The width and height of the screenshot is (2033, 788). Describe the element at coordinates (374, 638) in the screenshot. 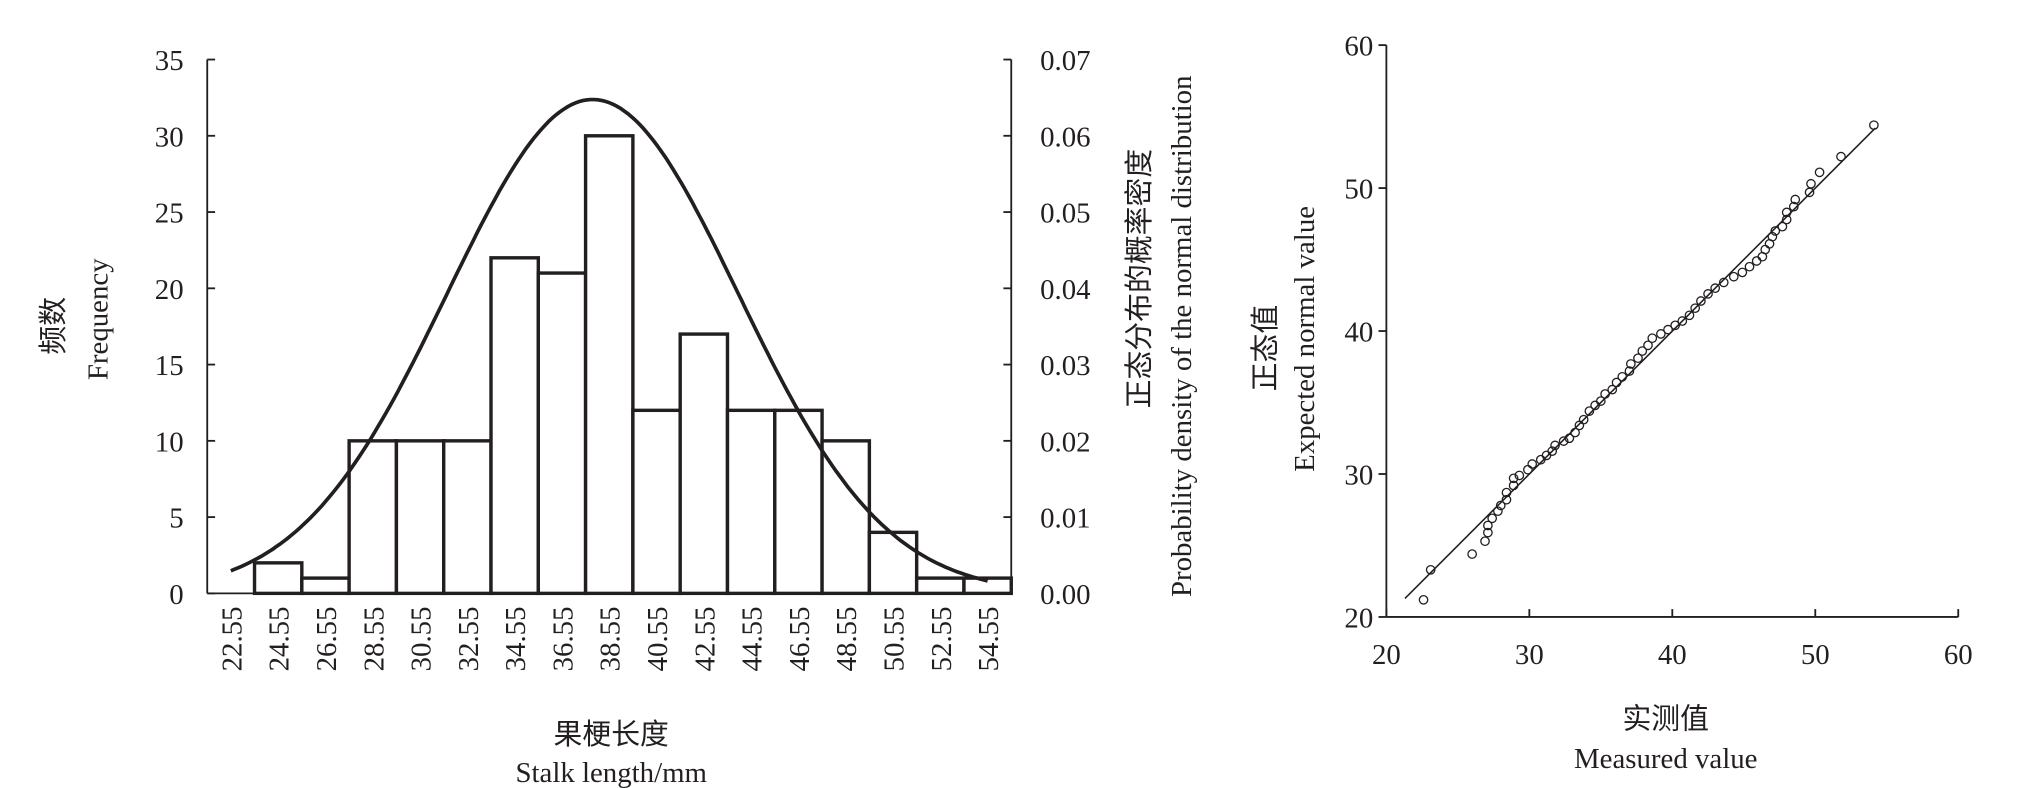

I see `x-tick-label: 28.55` at that location.